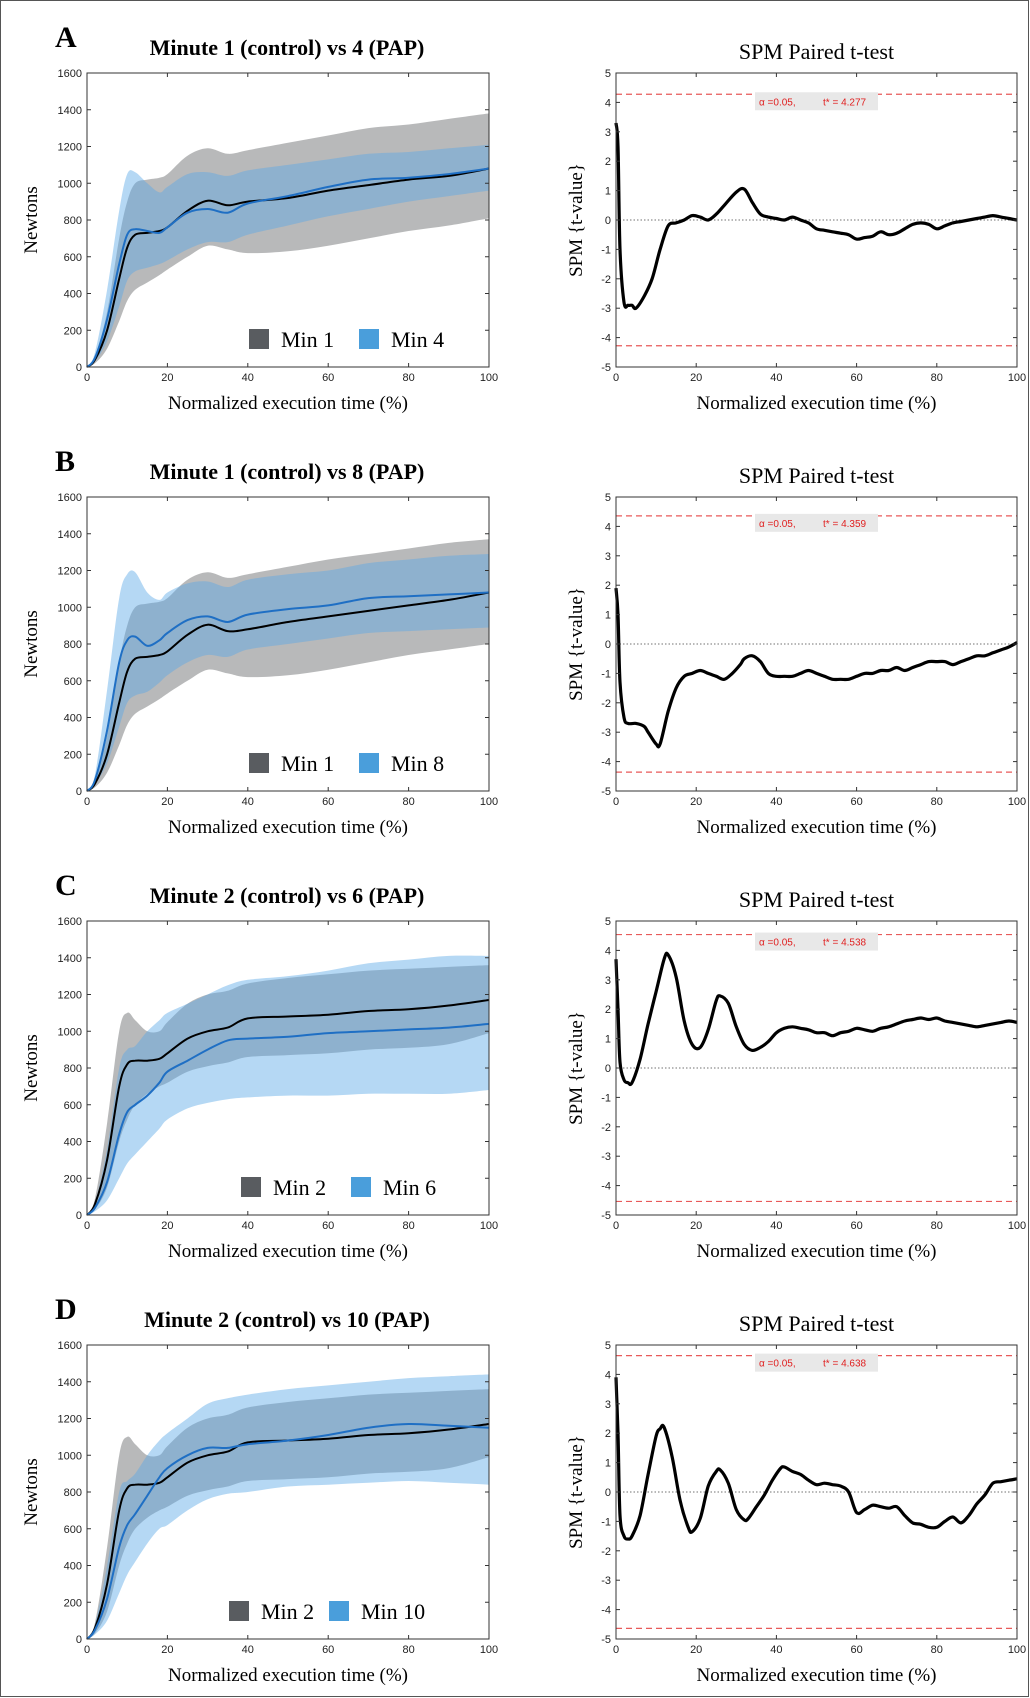 Image resolution: width=1030 pixels, height=1698 pixels. What do you see at coordinates (845, 102) in the screenshot?
I see `critical-t-label: t* = 4.277` at bounding box center [845, 102].